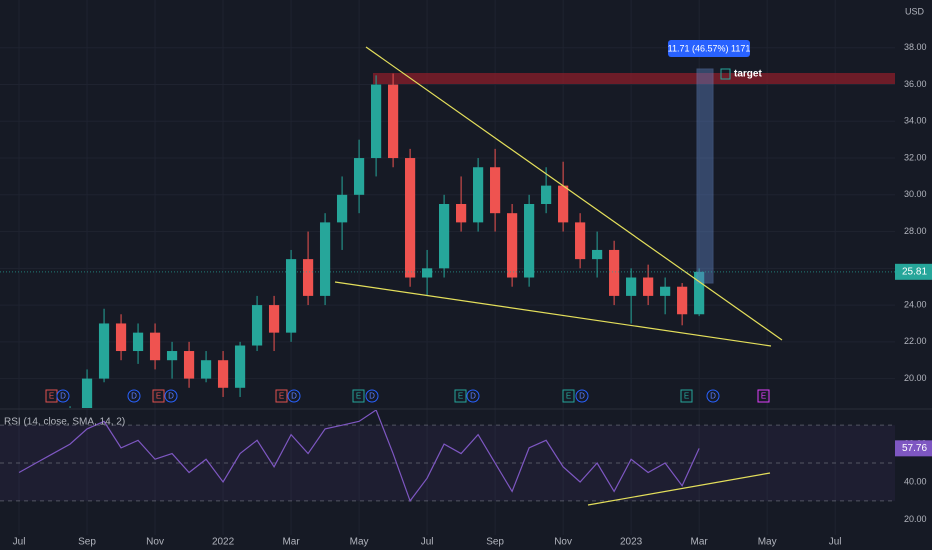 The width and height of the screenshot is (932, 550). I want to click on x-tick-label: 2023, so click(631, 542).